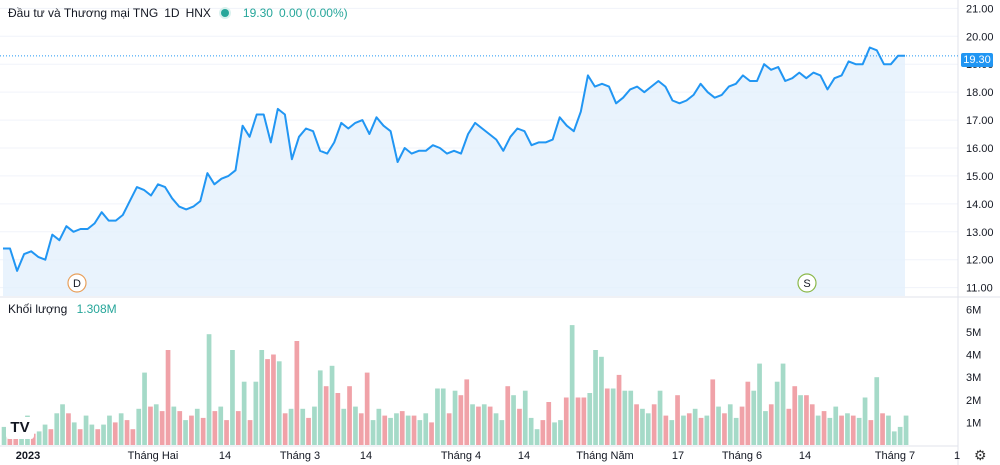  What do you see at coordinates (20, 428) in the screenshot?
I see `tradingview-logo-icon: TV` at bounding box center [20, 428].